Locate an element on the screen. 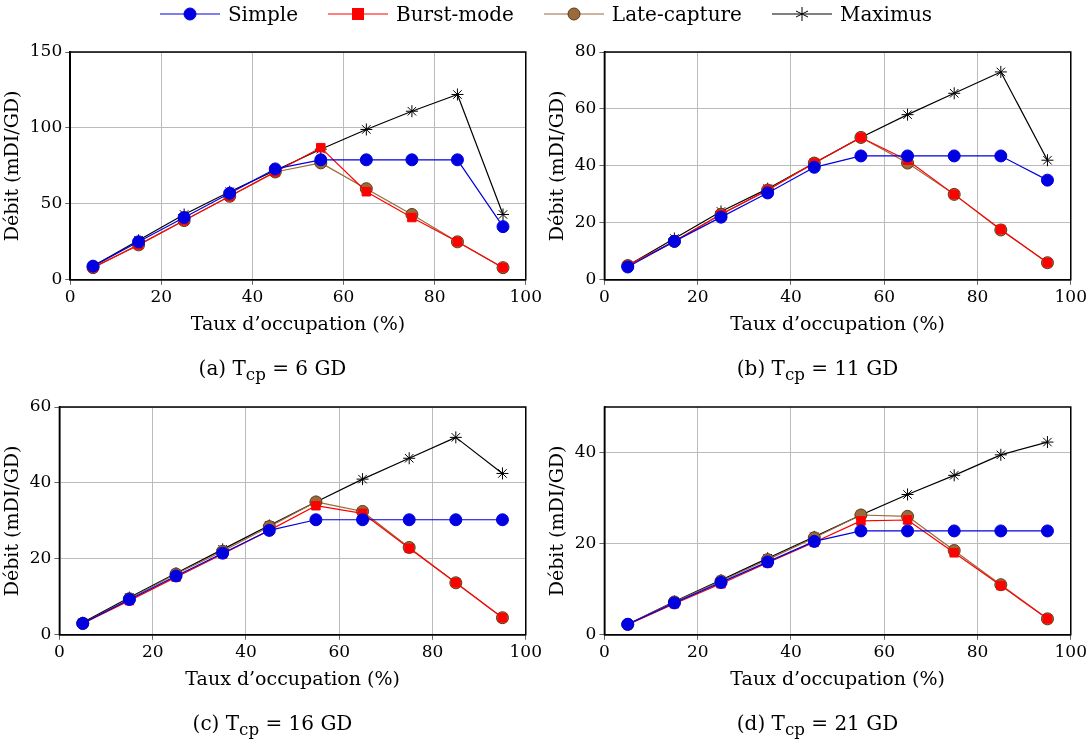 The image size is (1092, 747). y-tick-label: 80 is located at coordinates (585, 50).